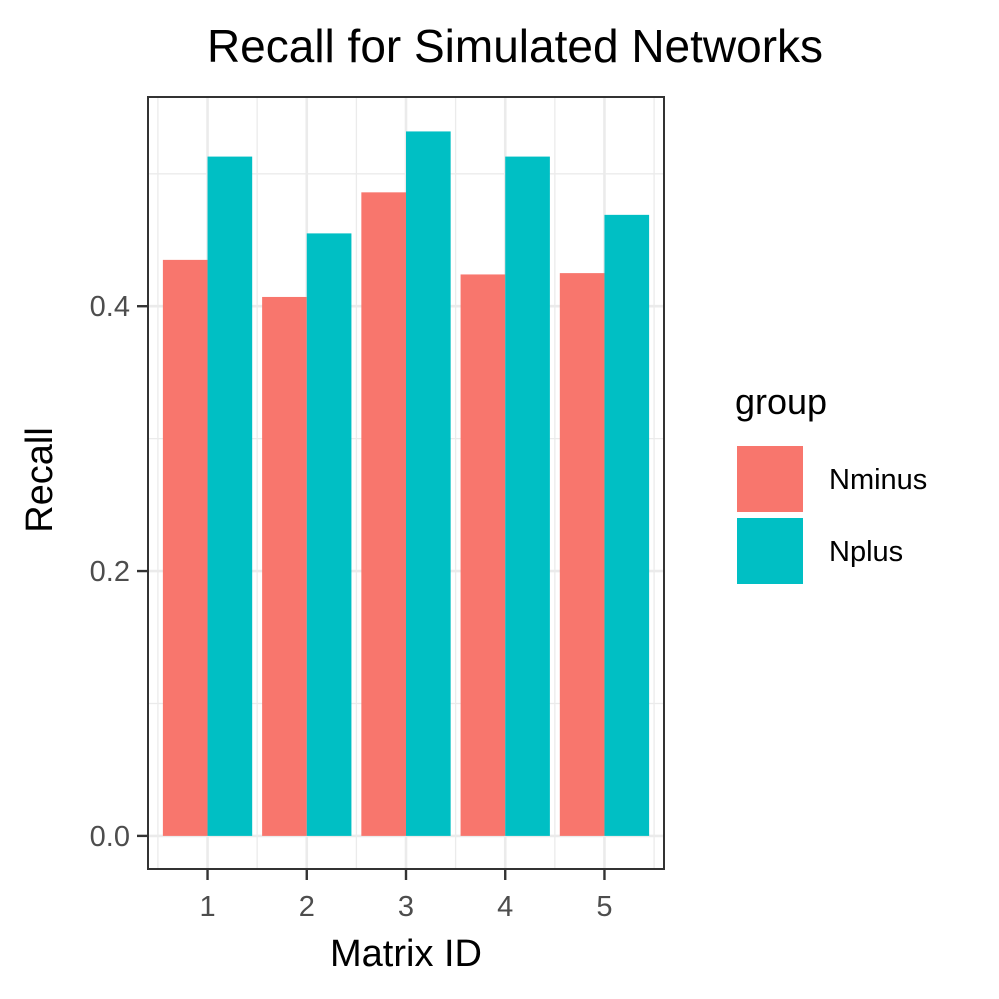  Describe the element at coordinates (770, 479) in the screenshot. I see `legend-key-nminus` at that location.